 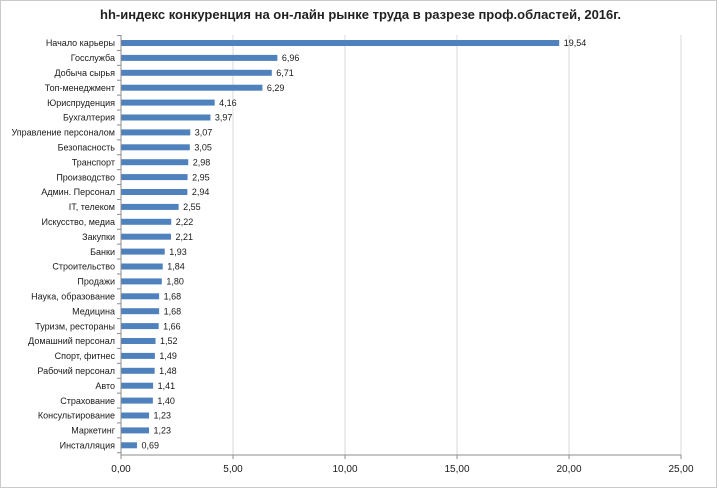 I want to click on data-label: 1,52, so click(x=169, y=341).